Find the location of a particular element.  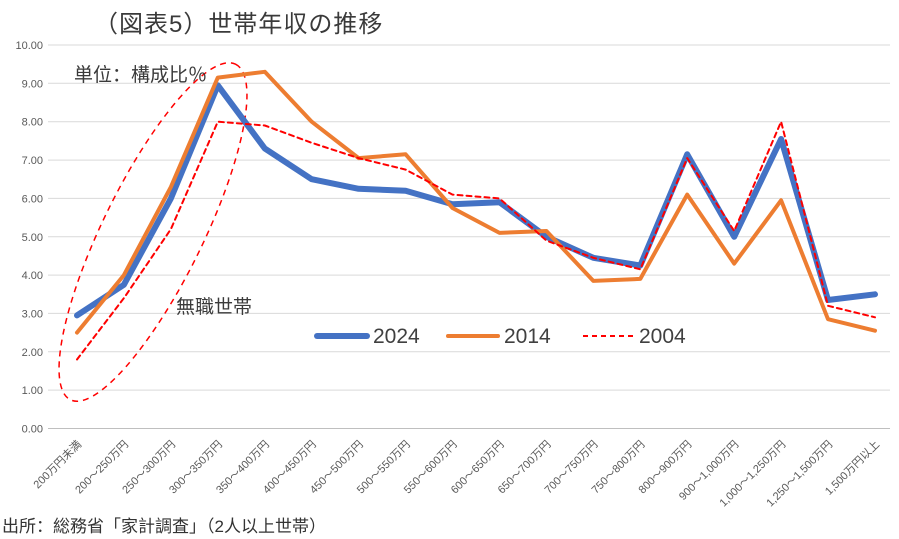

y-axis-label: 7.00 is located at coordinates (32, 161).